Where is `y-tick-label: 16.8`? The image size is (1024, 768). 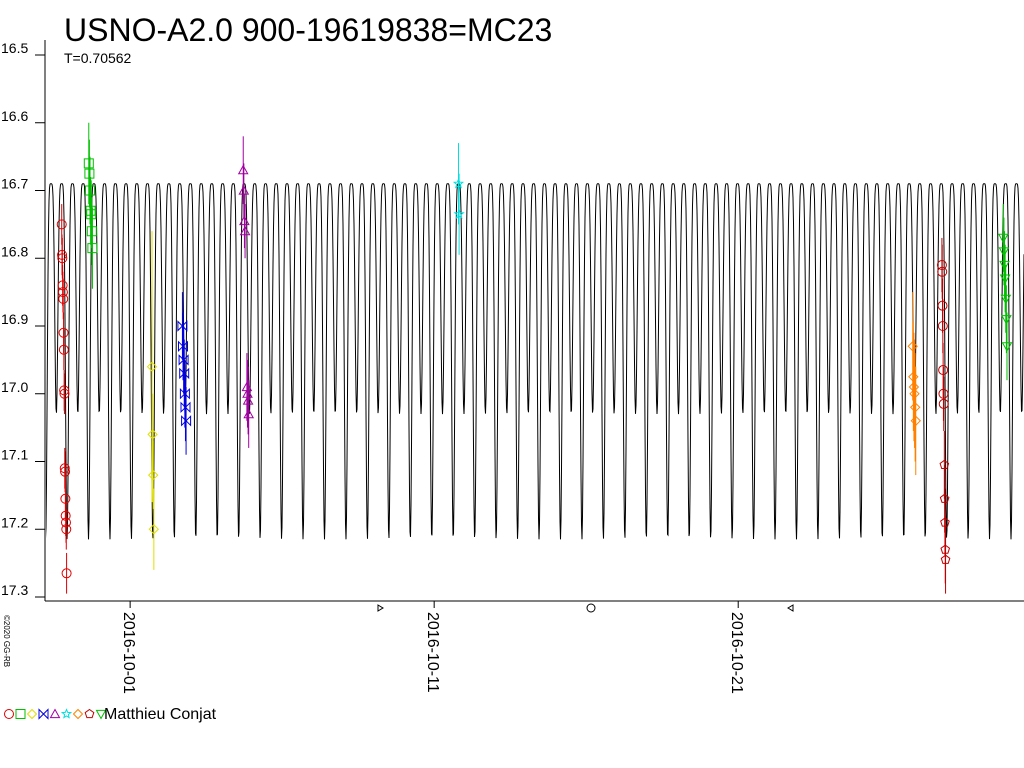 y-tick-label: 16.8 is located at coordinates (14, 251).